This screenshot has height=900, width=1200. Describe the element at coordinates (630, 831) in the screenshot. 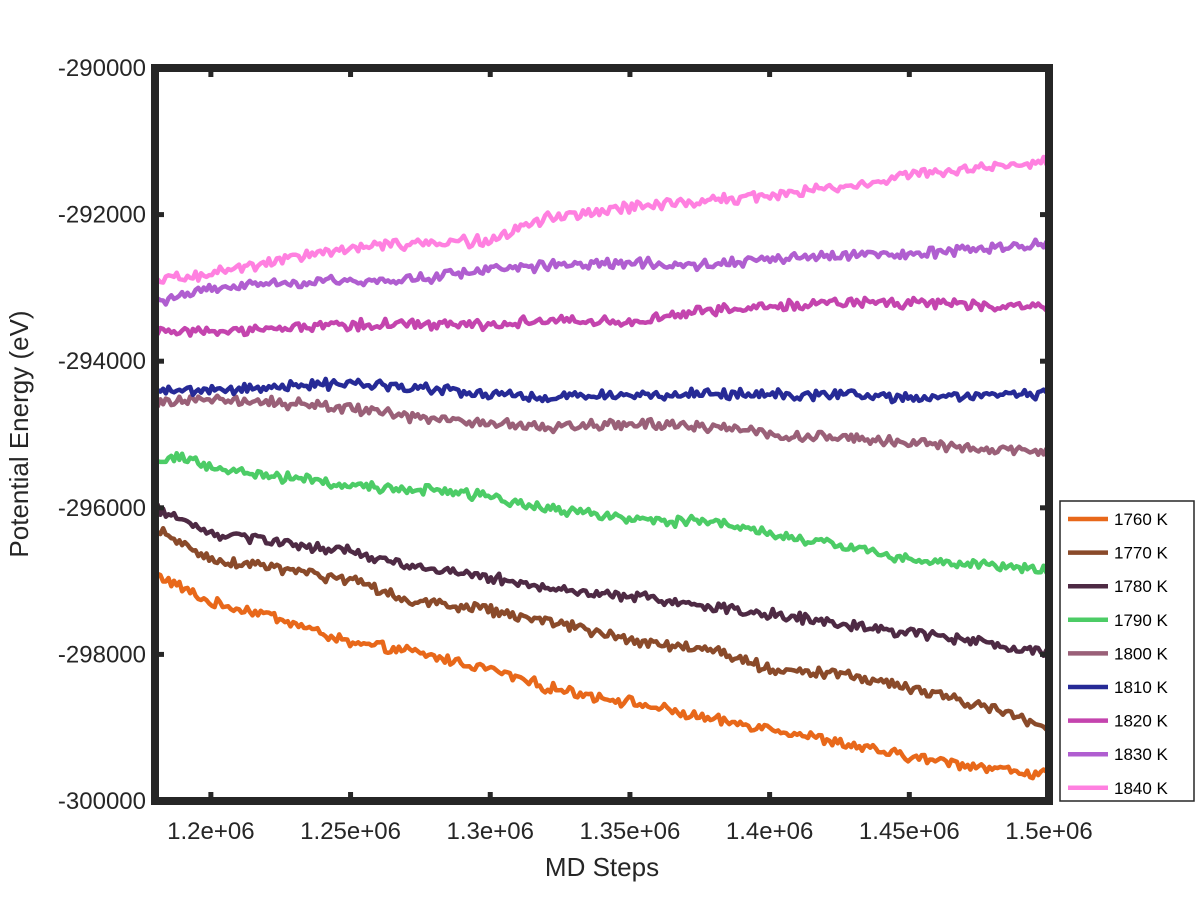

I see `x-tick-label: 1.35e+06` at that location.